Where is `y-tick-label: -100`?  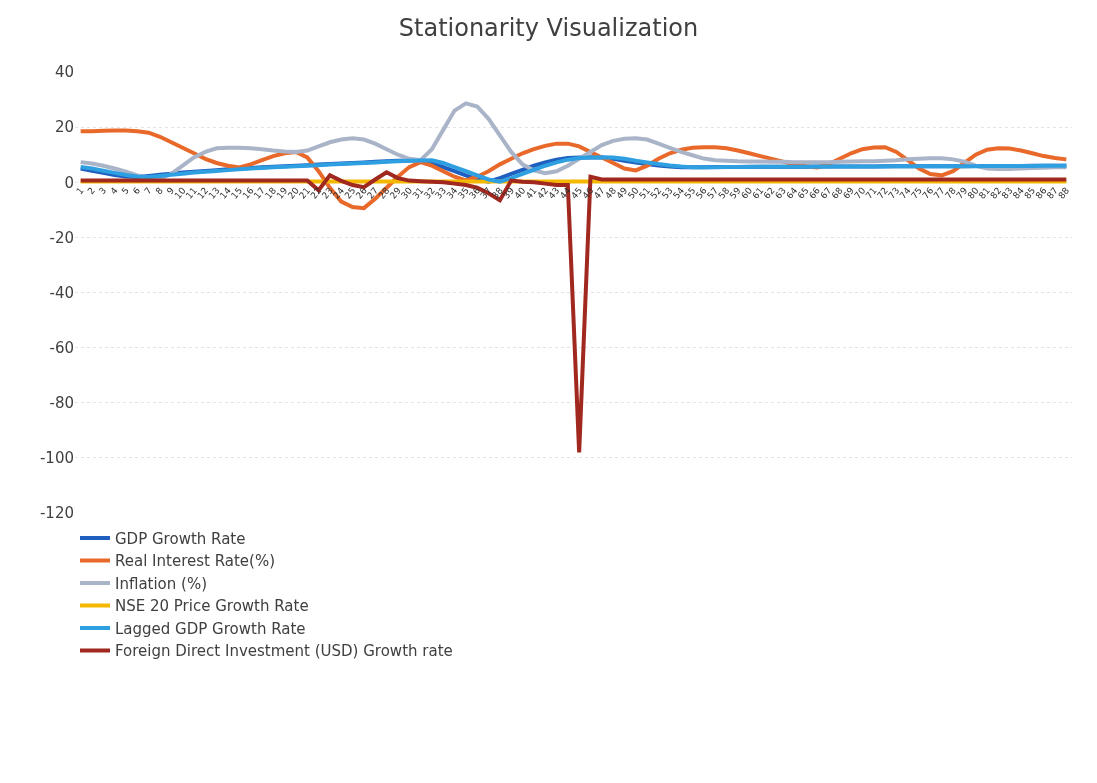 y-tick-label: -100 is located at coordinates (56, 458).